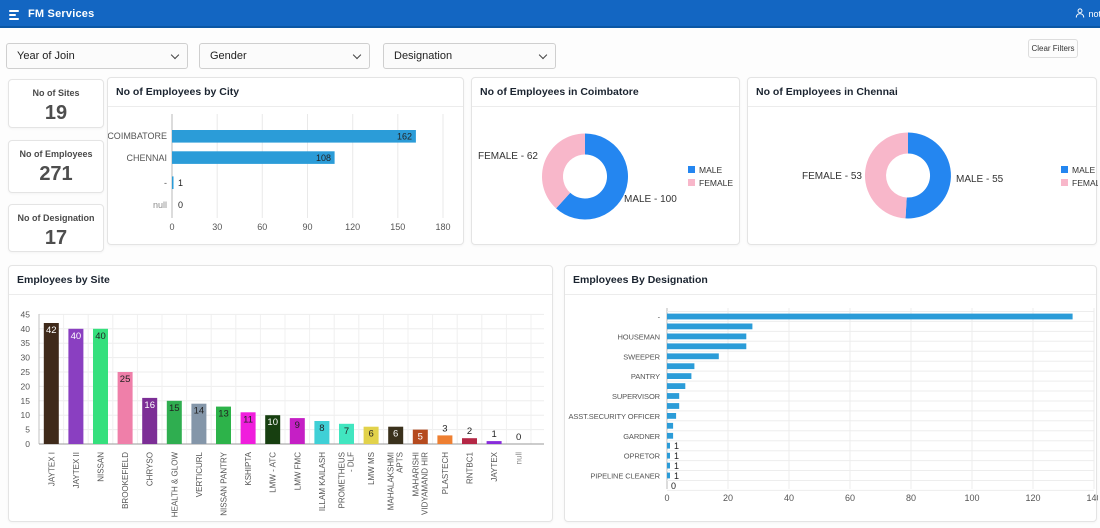 The image size is (1100, 528). Describe the element at coordinates (645, 376) in the screenshot. I see `svg-text: PANTRY` at that location.